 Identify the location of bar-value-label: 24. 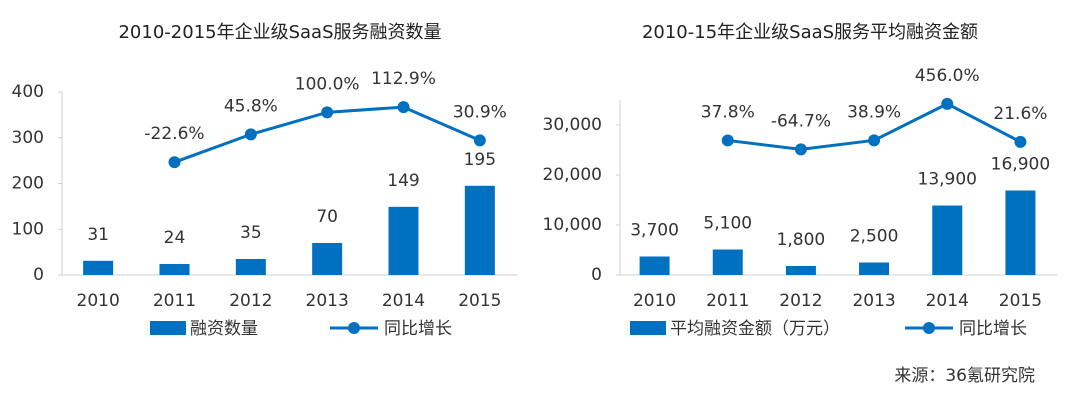
(175, 238).